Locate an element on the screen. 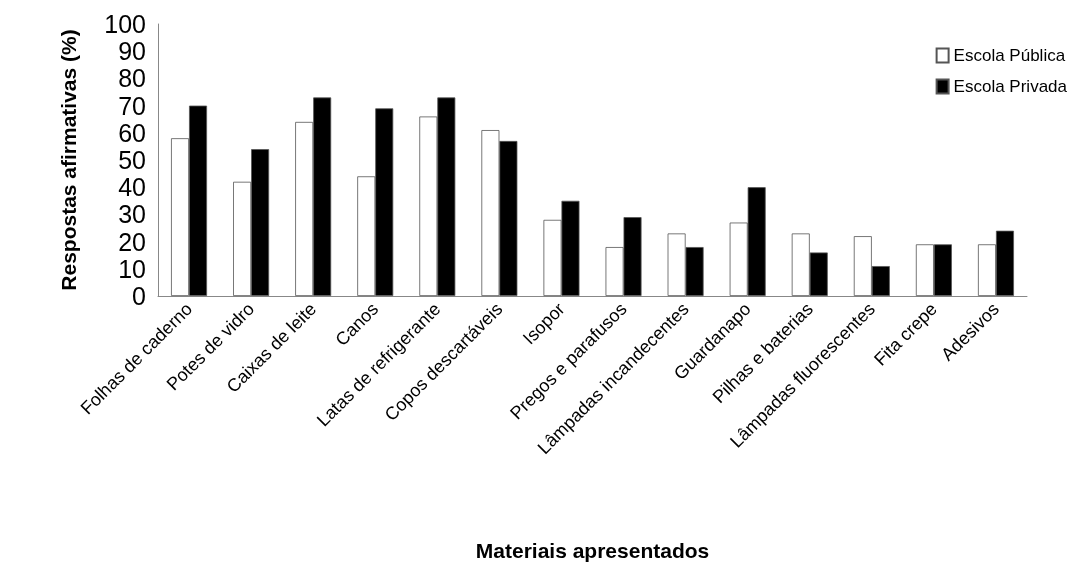  y-tick-label: 40 is located at coordinates (132, 187).